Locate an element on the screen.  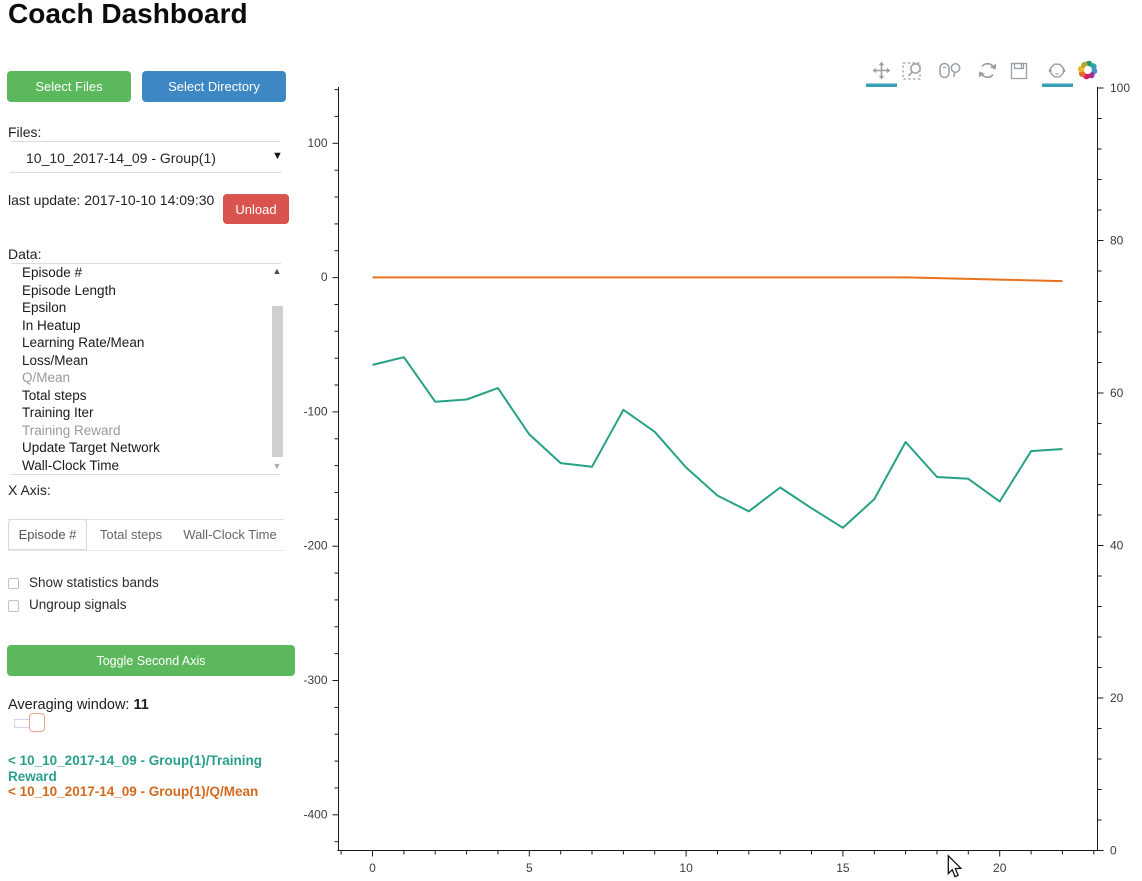
svg-text: 5 is located at coordinates (529, 868).